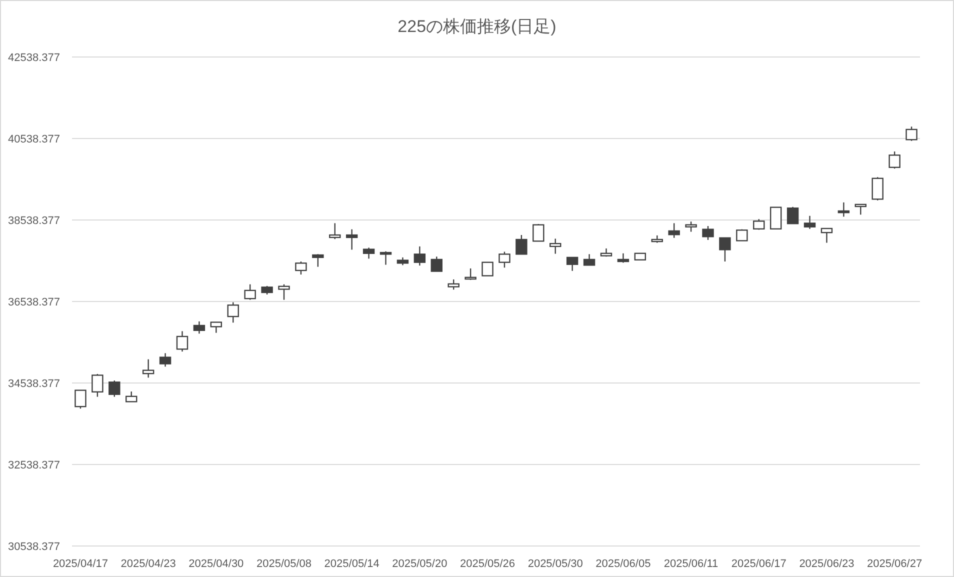 The image size is (954, 577). Describe the element at coordinates (758, 564) in the screenshot. I see `x-tick-label: 2025/06/17` at that location.